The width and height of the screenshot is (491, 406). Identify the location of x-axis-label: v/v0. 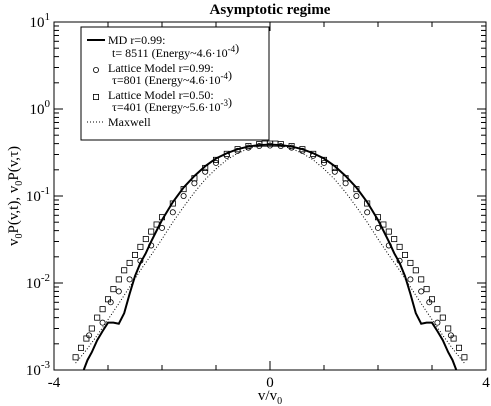
(270, 397).